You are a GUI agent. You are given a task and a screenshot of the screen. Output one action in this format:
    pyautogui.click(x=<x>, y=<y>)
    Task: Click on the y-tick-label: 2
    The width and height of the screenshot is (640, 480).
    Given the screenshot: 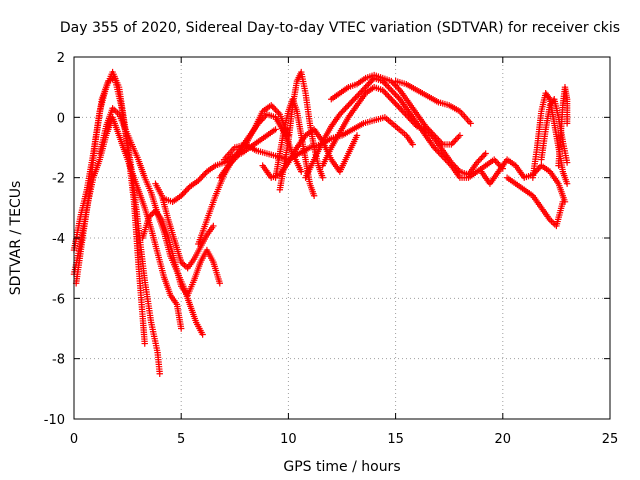 What is the action you would take?
    pyautogui.click(x=61, y=58)
    